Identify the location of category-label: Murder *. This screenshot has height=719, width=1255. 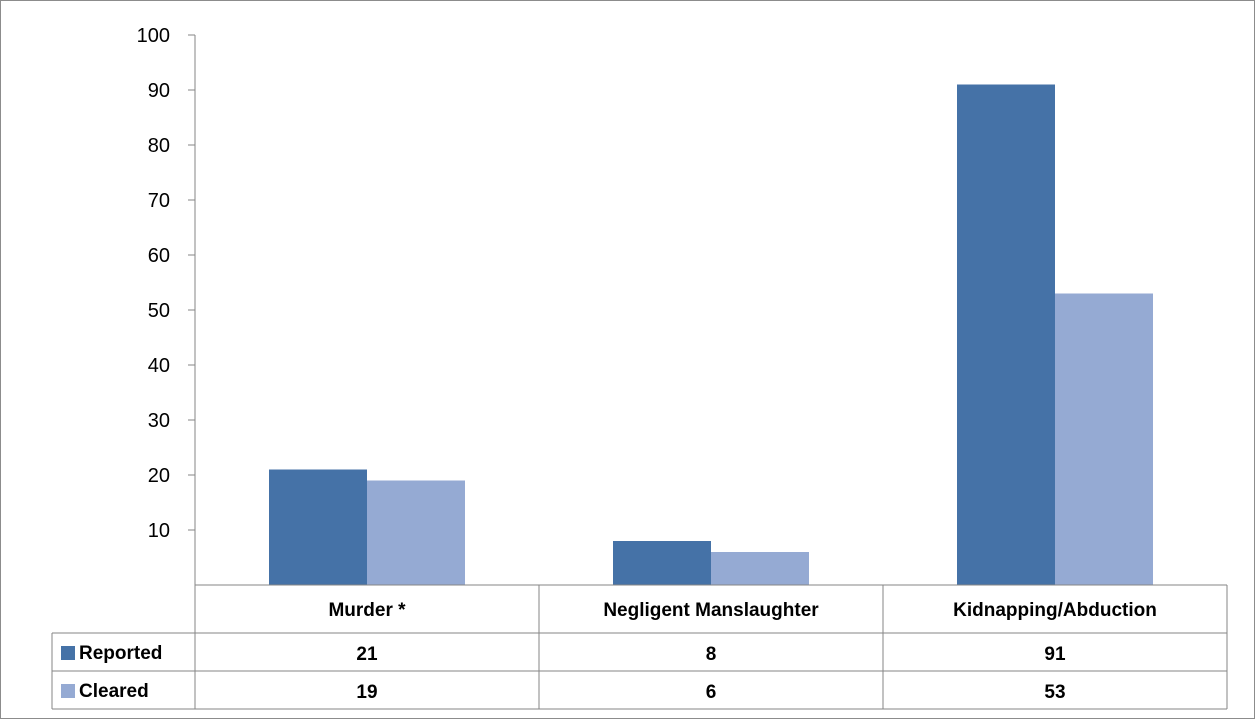
(367, 610).